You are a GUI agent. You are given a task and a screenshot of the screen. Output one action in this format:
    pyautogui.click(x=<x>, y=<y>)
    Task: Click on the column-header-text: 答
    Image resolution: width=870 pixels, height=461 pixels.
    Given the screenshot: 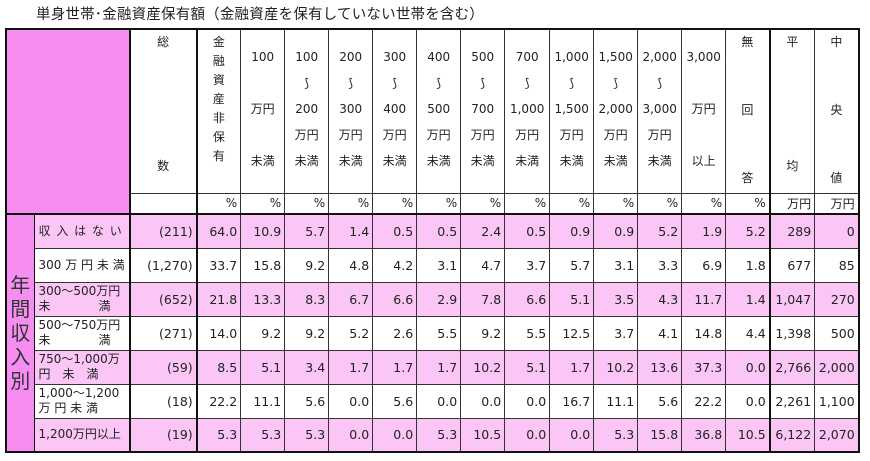 What is the action you would take?
    pyautogui.click(x=747, y=178)
    